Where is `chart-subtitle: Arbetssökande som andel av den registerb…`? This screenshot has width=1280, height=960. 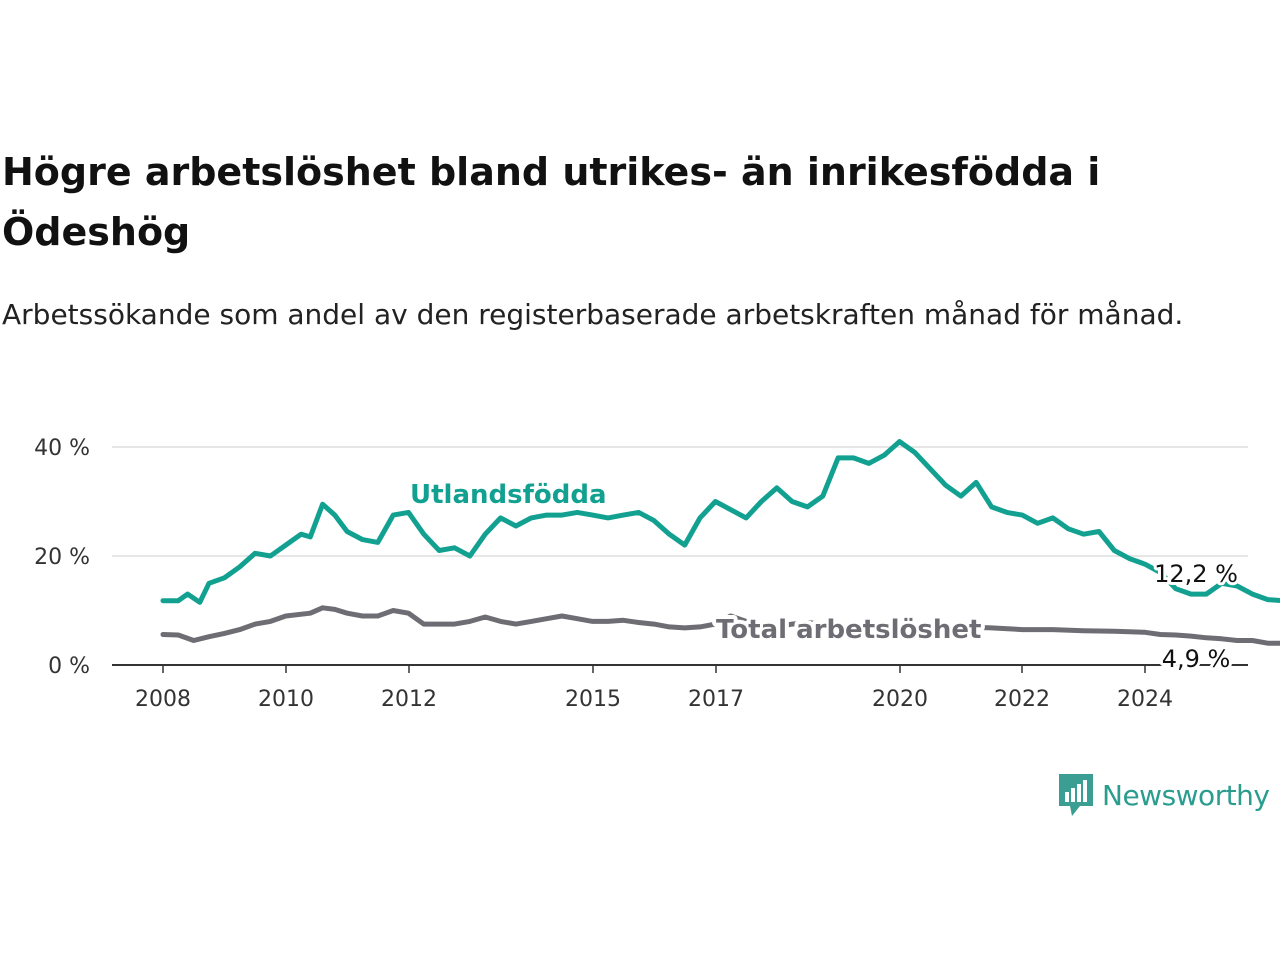 chart-subtitle: Arbetssökande som andel av den registerb… is located at coordinates (593, 314).